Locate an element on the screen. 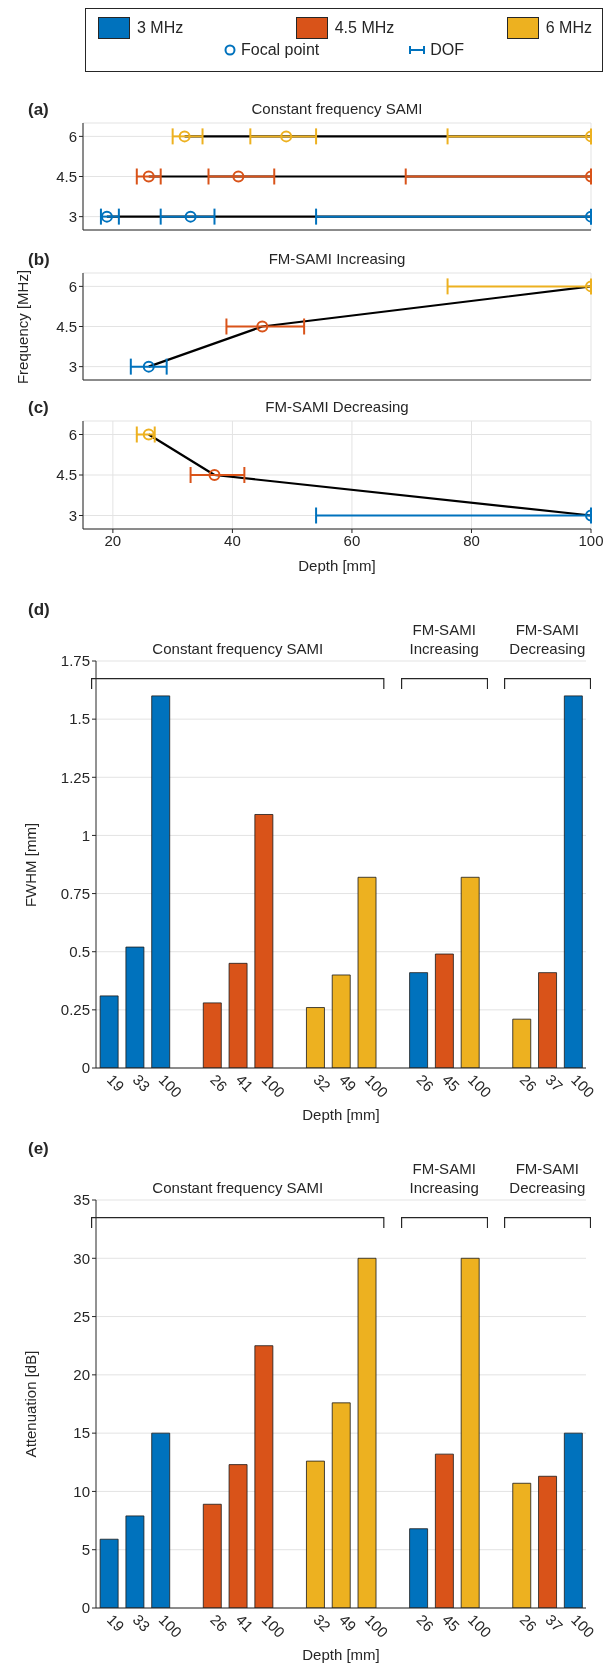 The image size is (615, 1674). y-axis-title: FWHM [mm] is located at coordinates (30, 864).